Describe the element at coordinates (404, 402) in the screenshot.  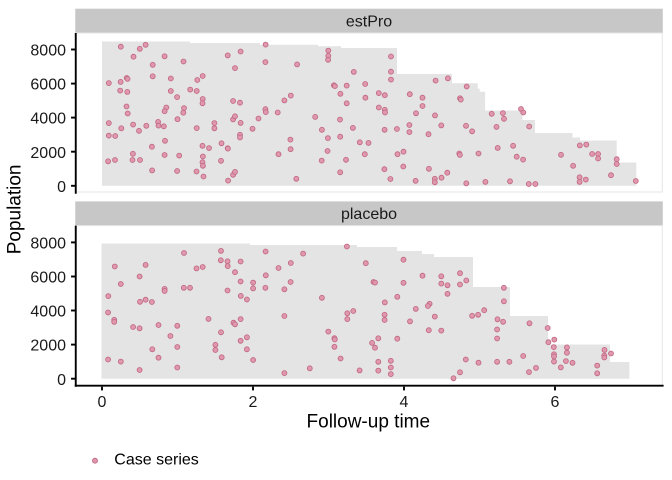
I see `svg-text: 4` at that location.